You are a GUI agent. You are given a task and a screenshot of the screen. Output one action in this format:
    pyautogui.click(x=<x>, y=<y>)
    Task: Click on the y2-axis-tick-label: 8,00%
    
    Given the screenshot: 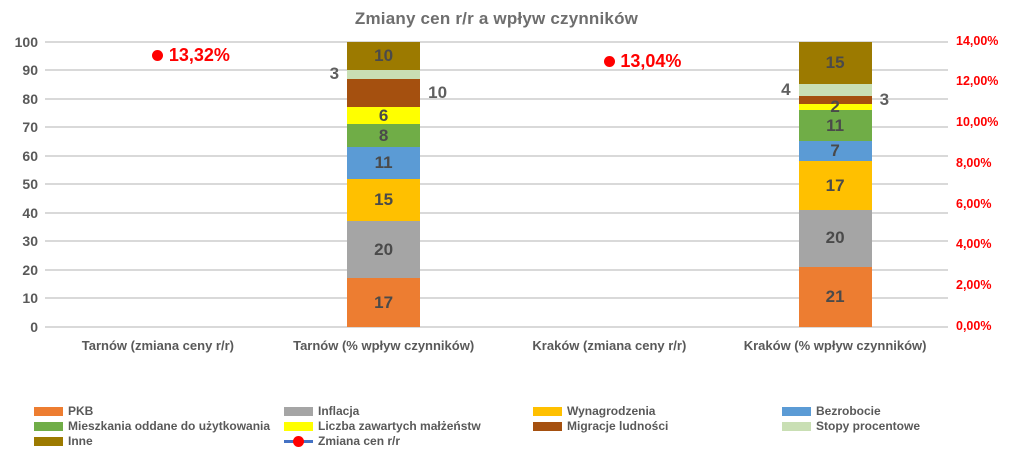 What is the action you would take?
    pyautogui.click(x=974, y=162)
    